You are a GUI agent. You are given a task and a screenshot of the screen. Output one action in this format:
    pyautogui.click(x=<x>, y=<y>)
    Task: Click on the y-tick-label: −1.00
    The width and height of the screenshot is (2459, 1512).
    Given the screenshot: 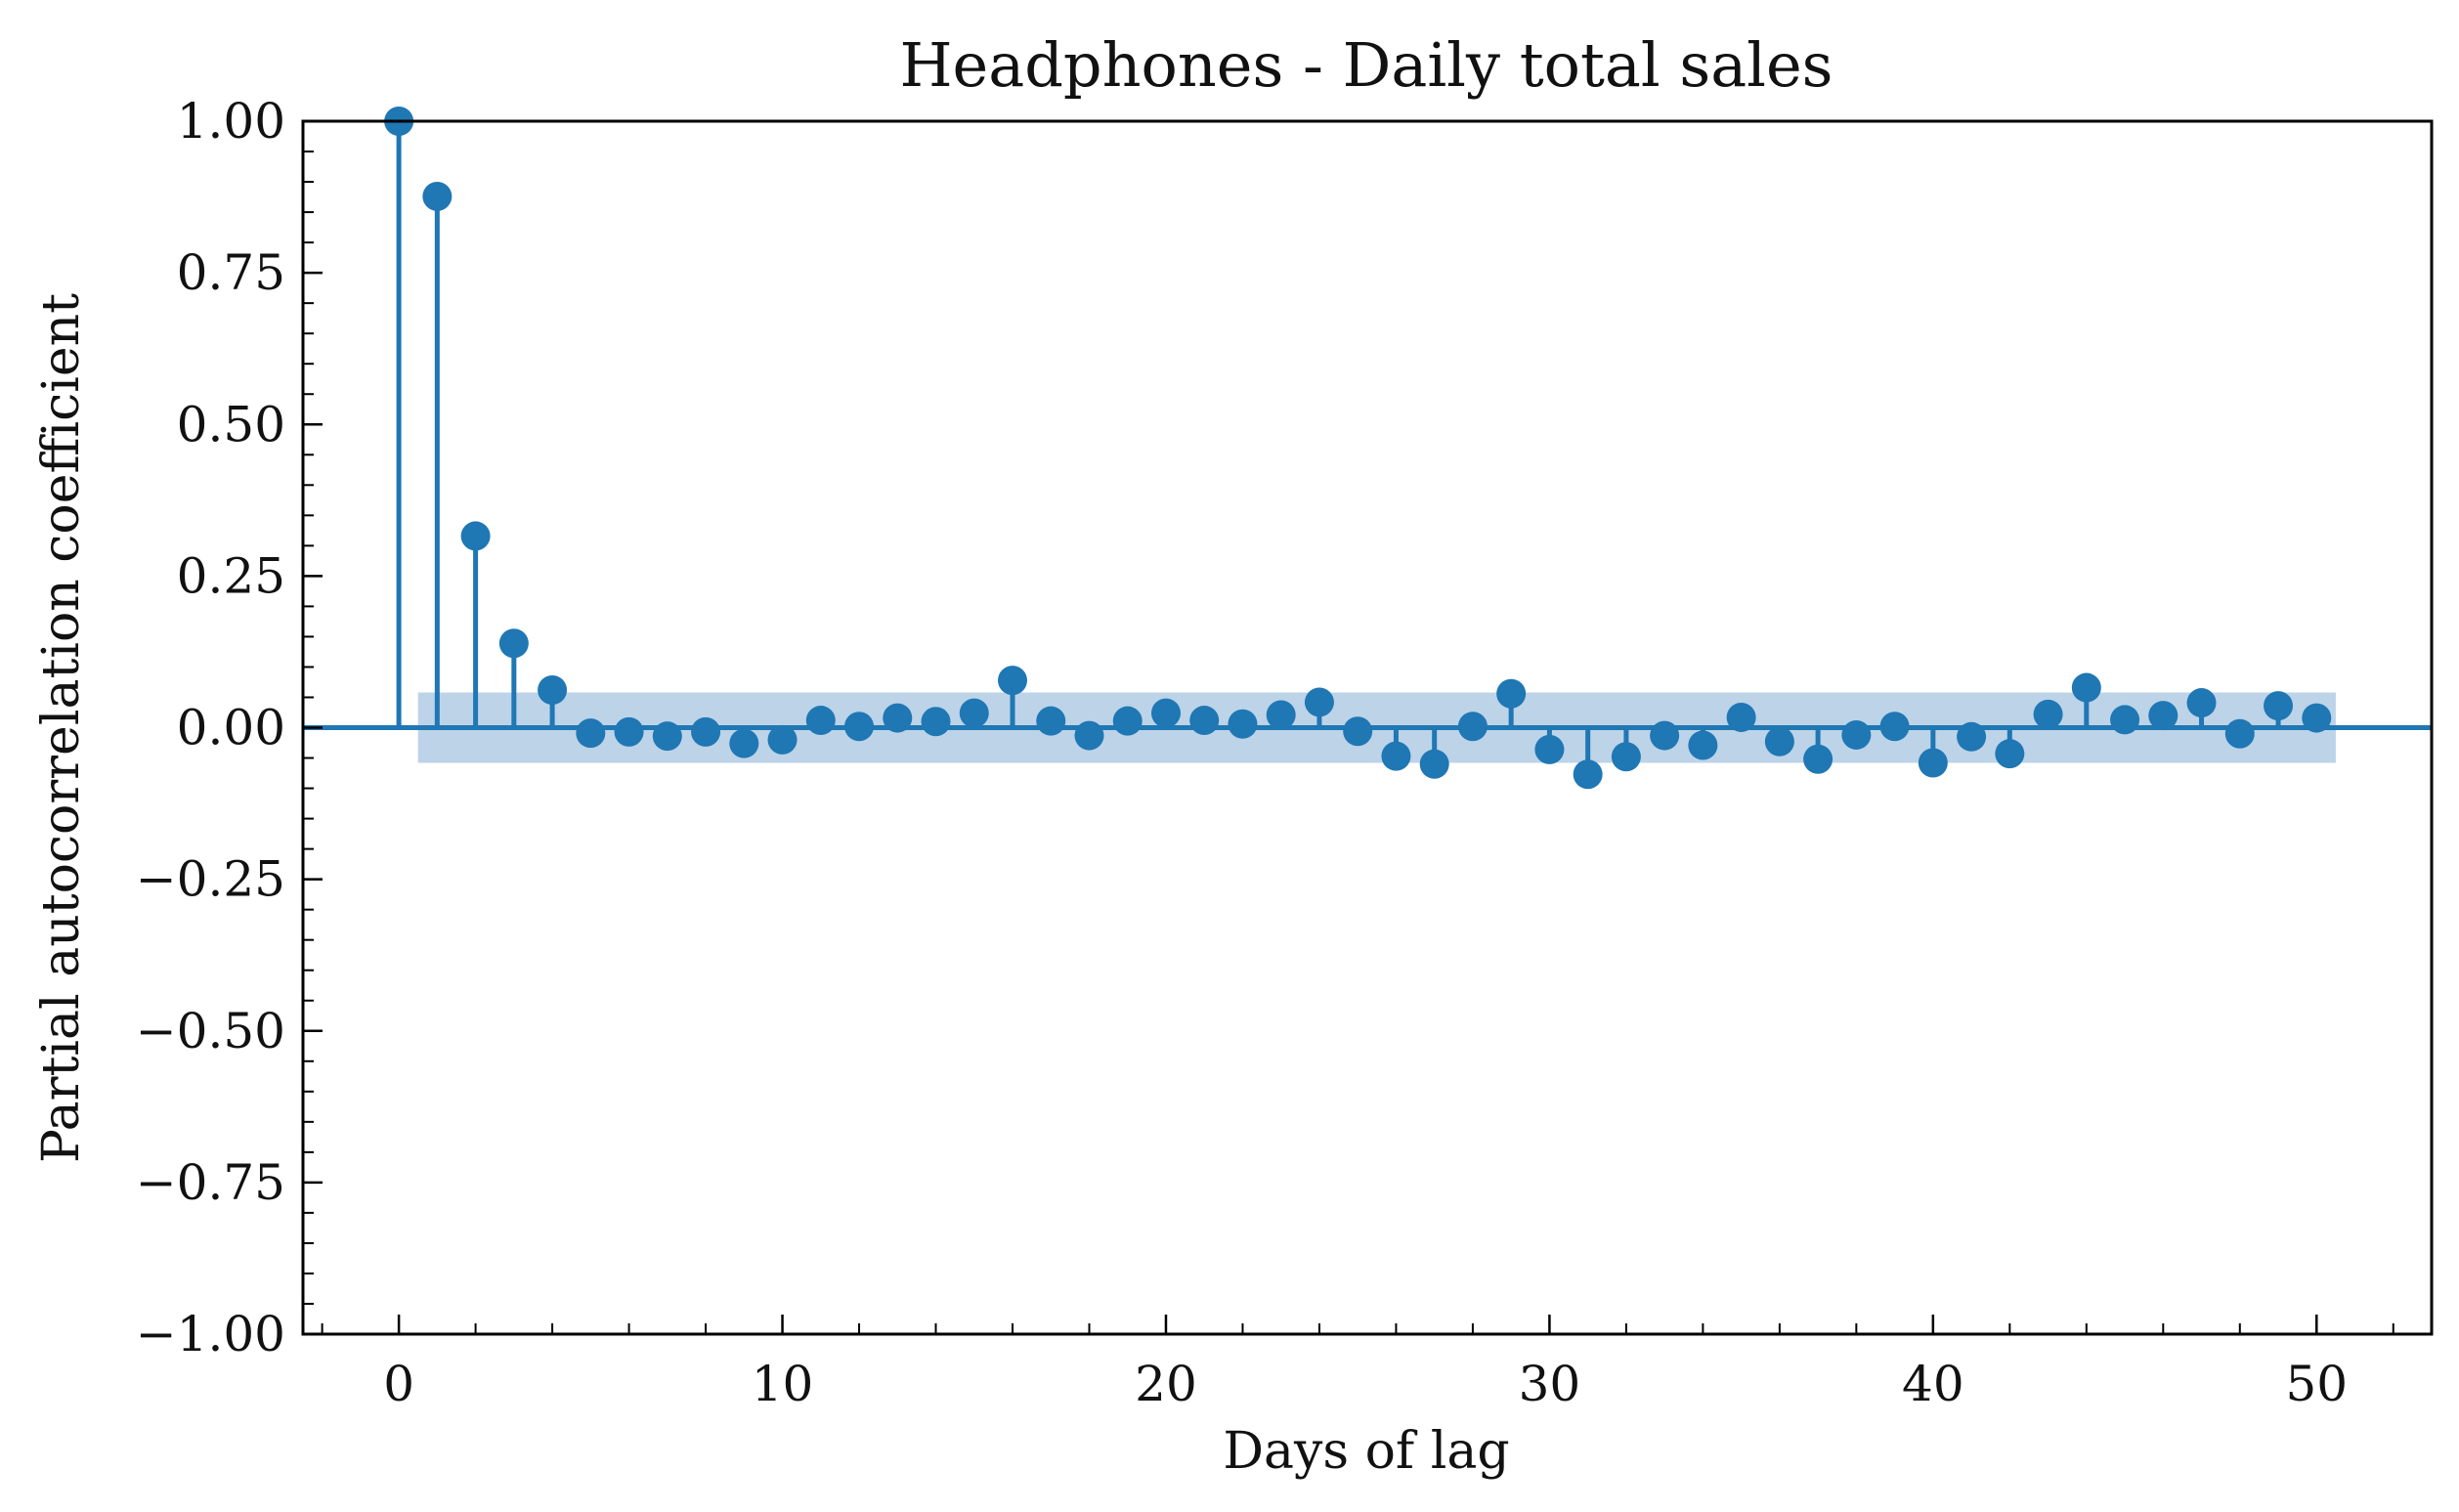 What is the action you would take?
    pyautogui.click(x=210, y=1334)
    